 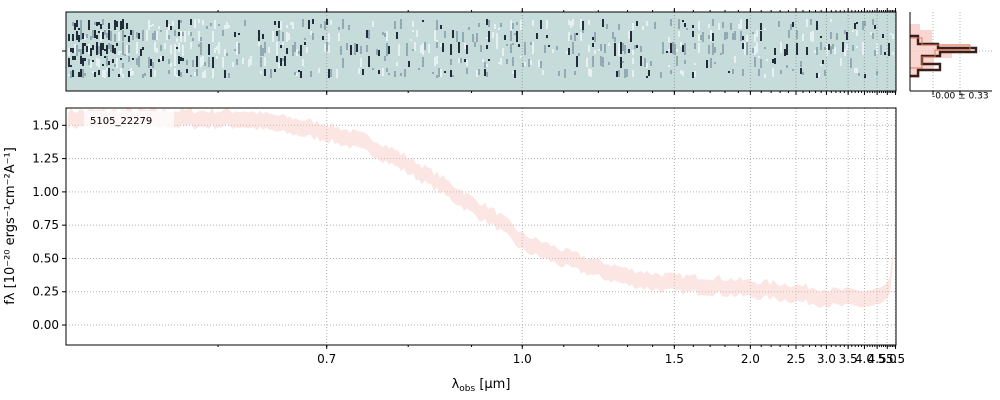 What do you see at coordinates (10, 226) in the screenshot?
I see `y-axis-label: fλ [10⁻²⁰ ergs⁻¹cm⁻²A⁻¹]` at bounding box center [10, 226].